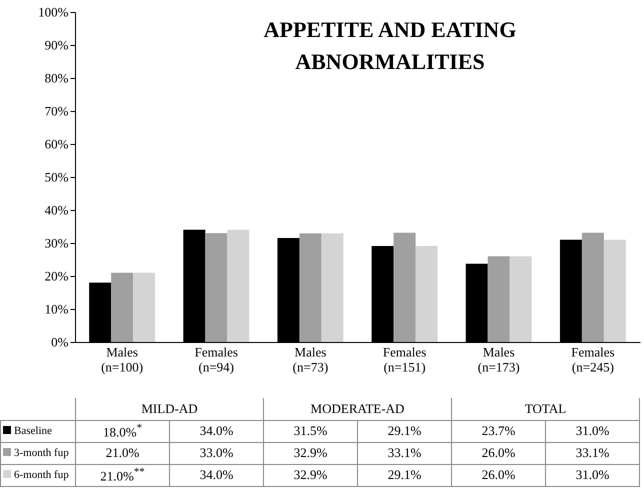  Describe the element at coordinates (358, 409) in the screenshot. I see `text: MODERATE-AD` at that location.